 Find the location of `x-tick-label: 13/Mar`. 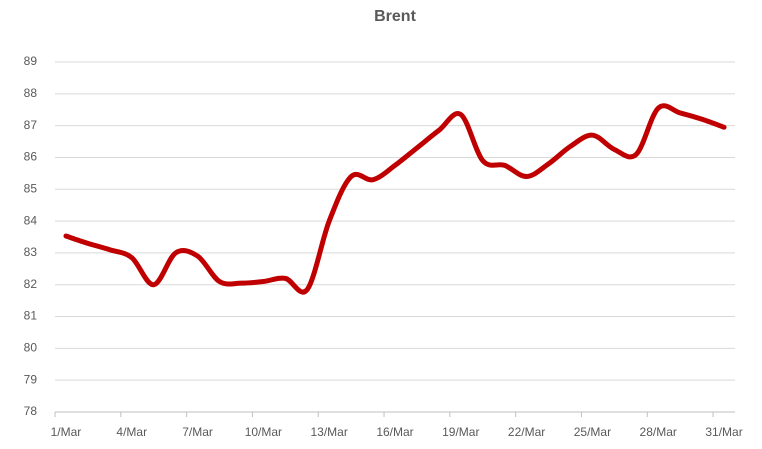

x-tick-label: 13/Mar is located at coordinates (329, 432).